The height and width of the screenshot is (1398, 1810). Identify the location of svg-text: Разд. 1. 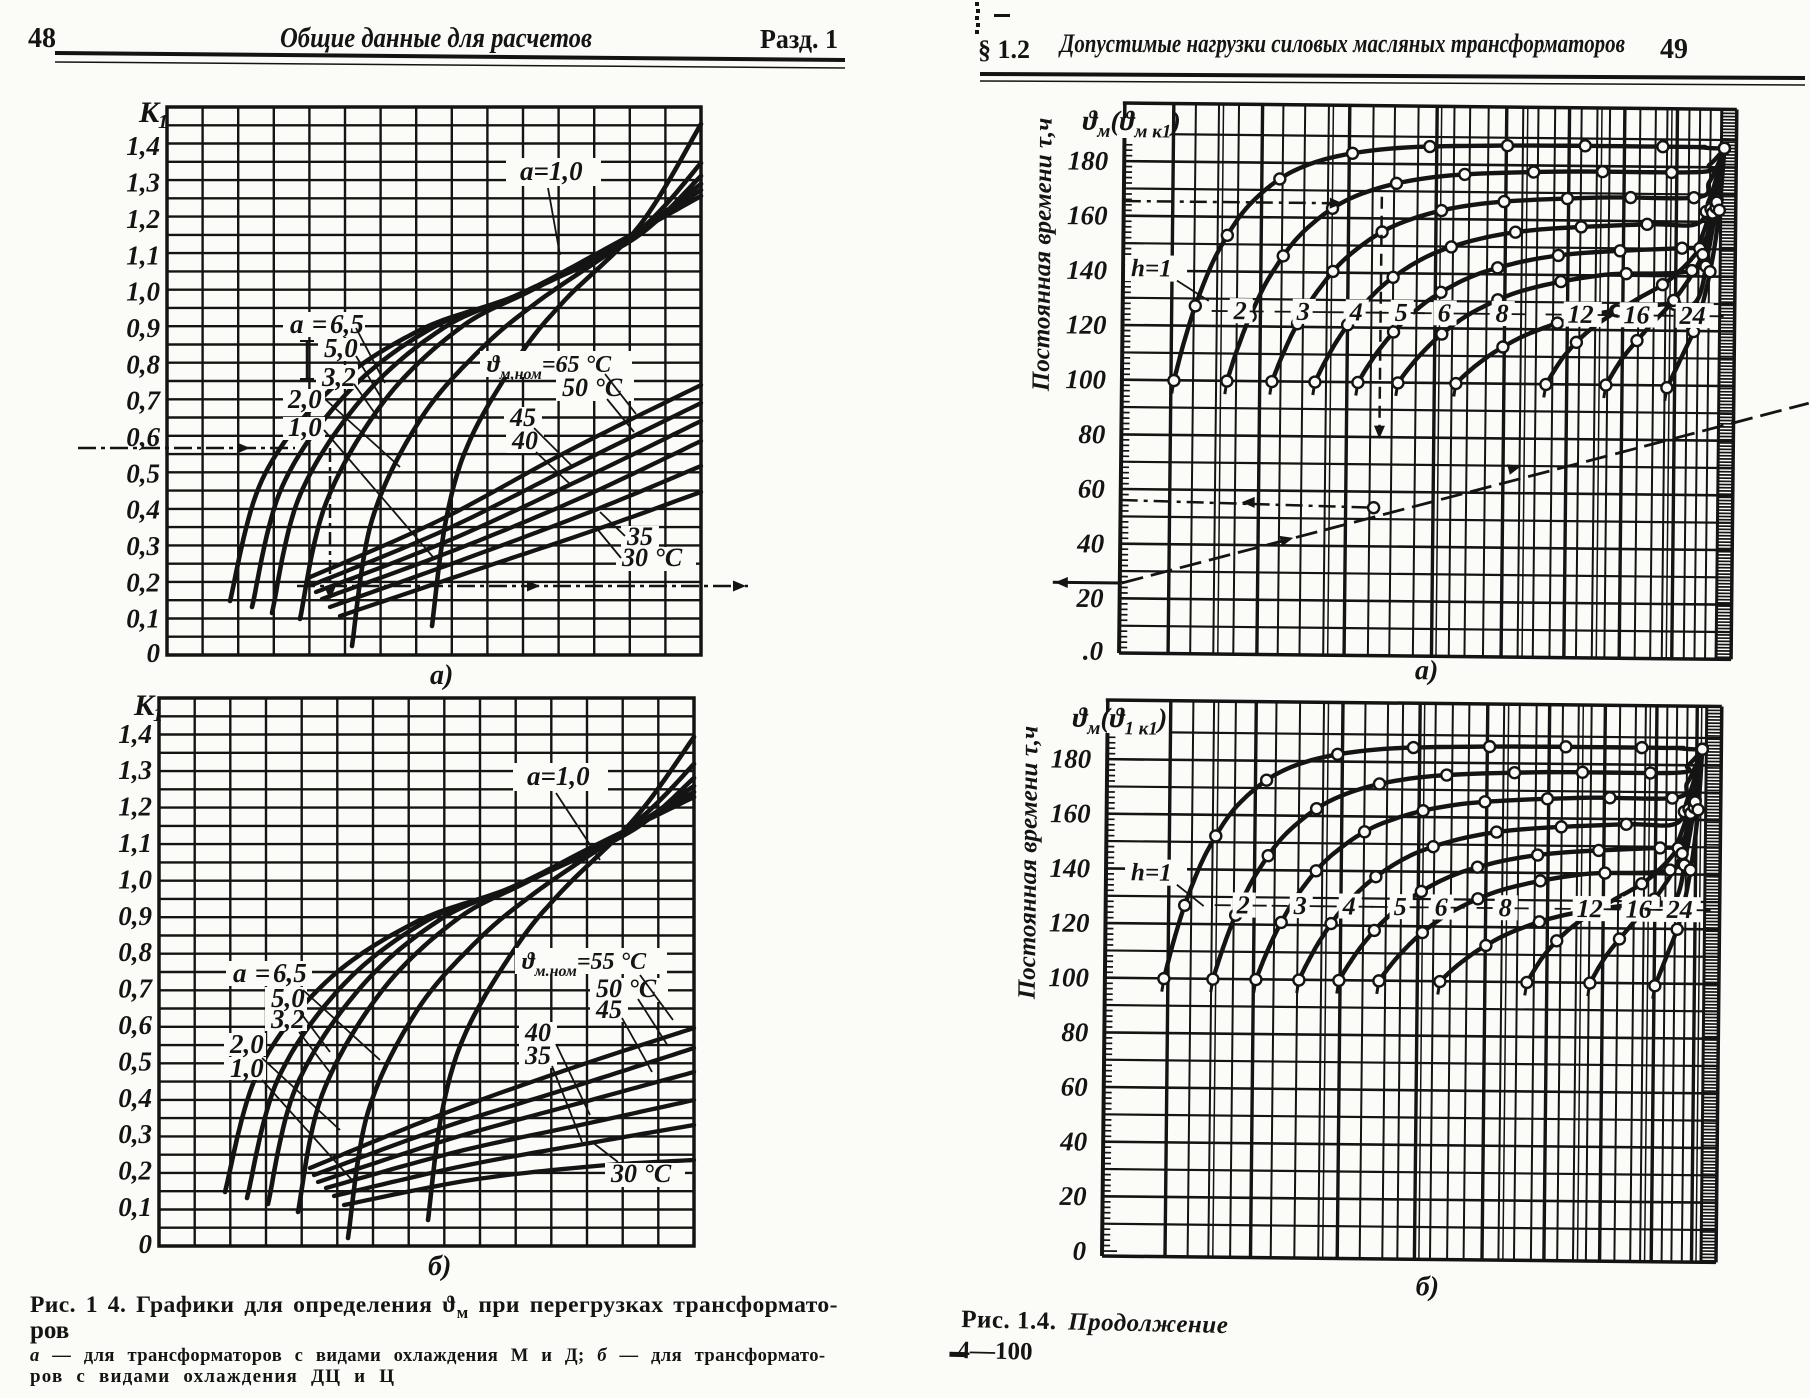
(799, 39).